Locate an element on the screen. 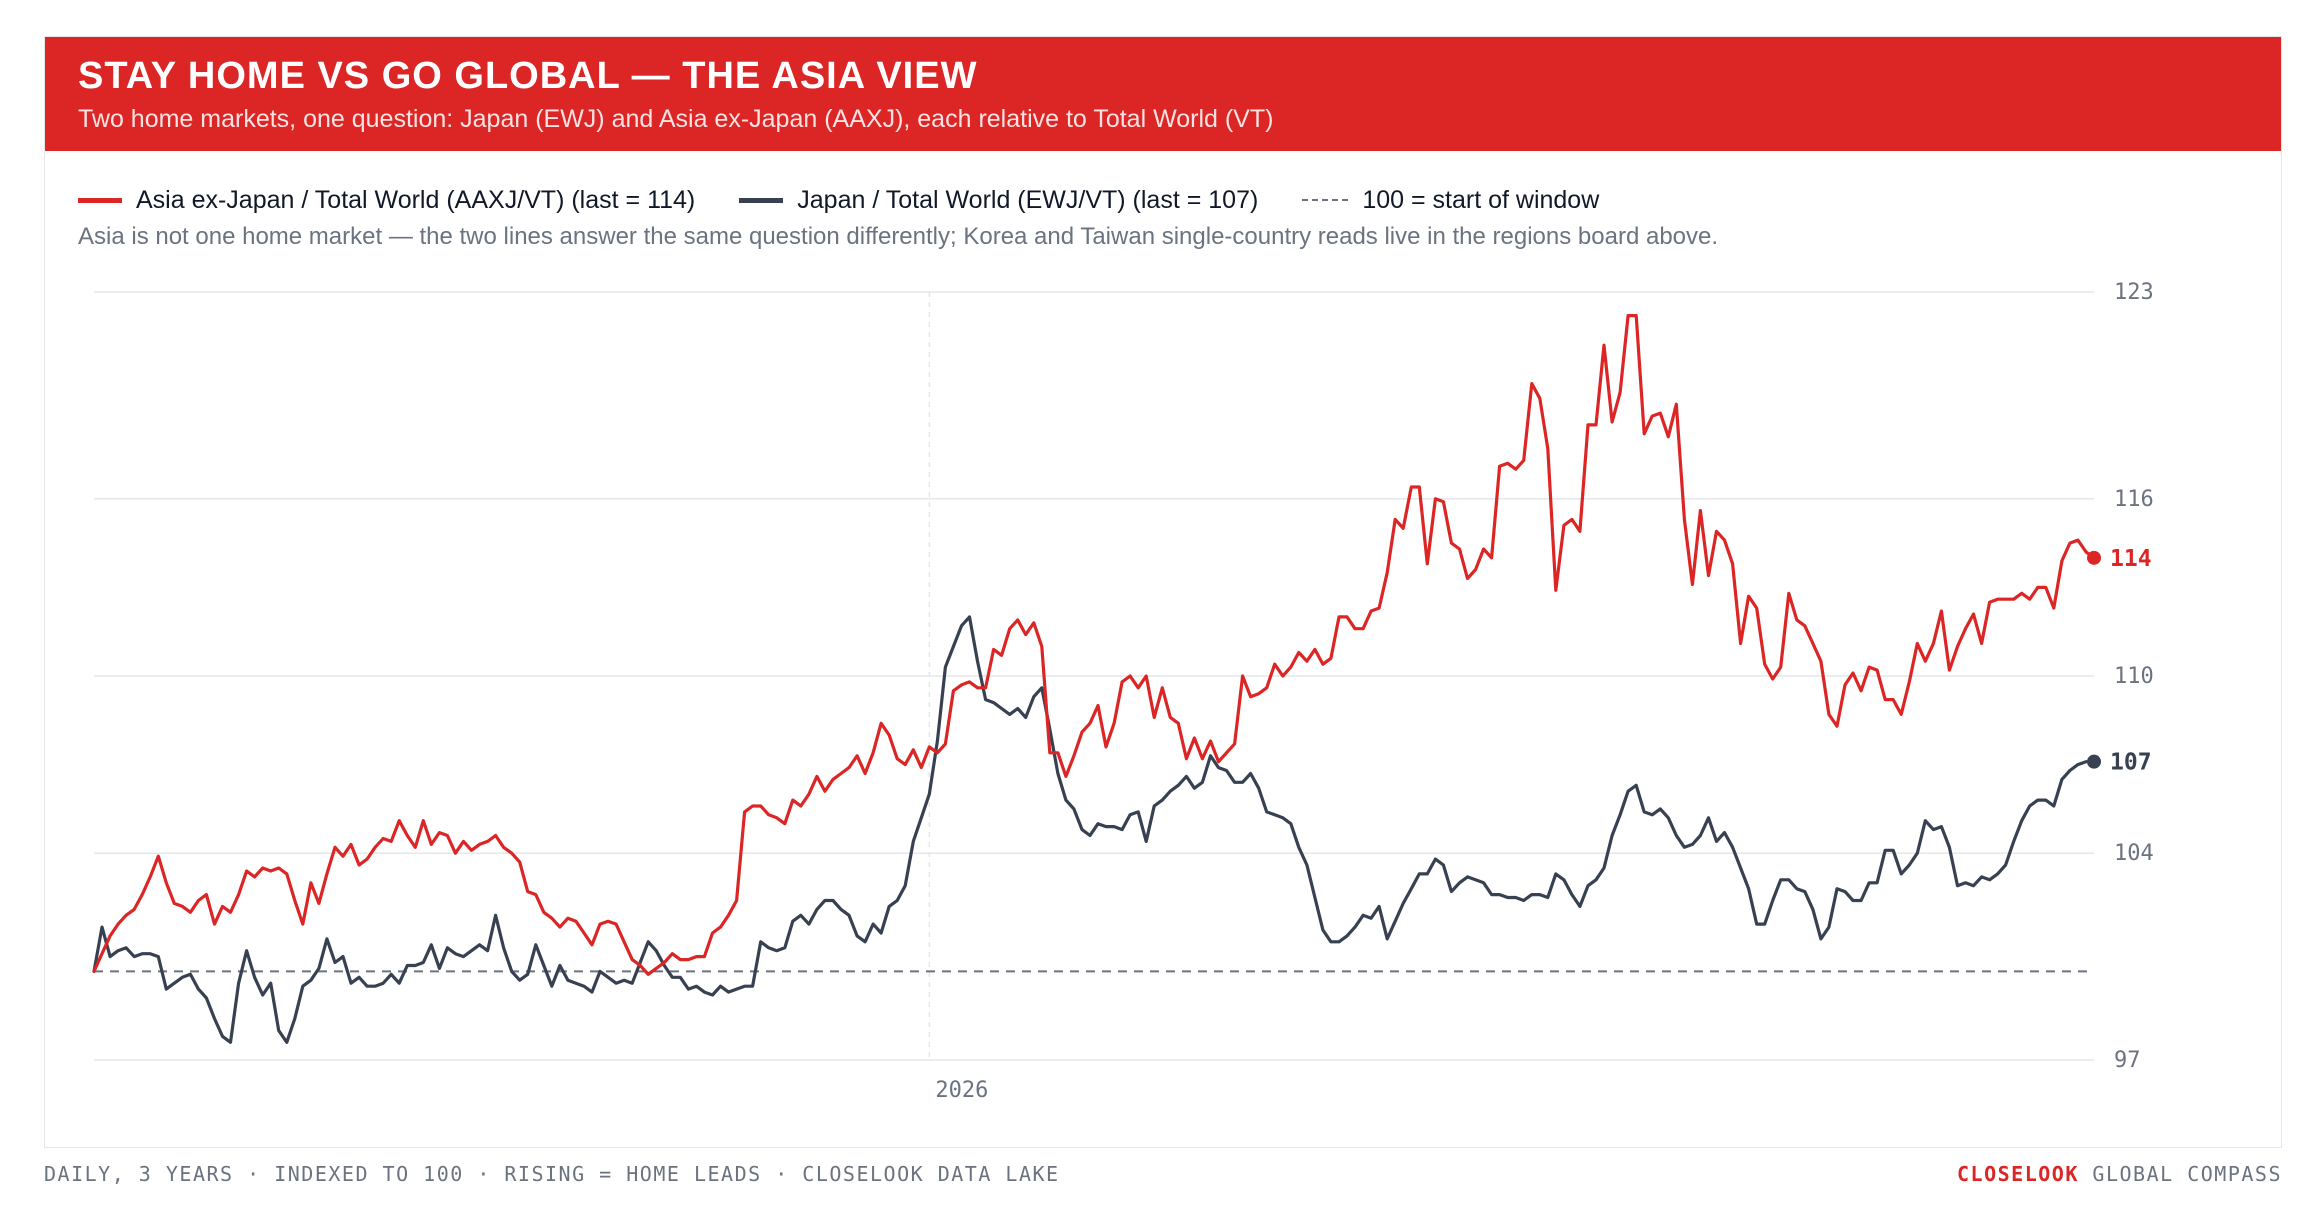  legend-swatch-asia is located at coordinates (100, 200).